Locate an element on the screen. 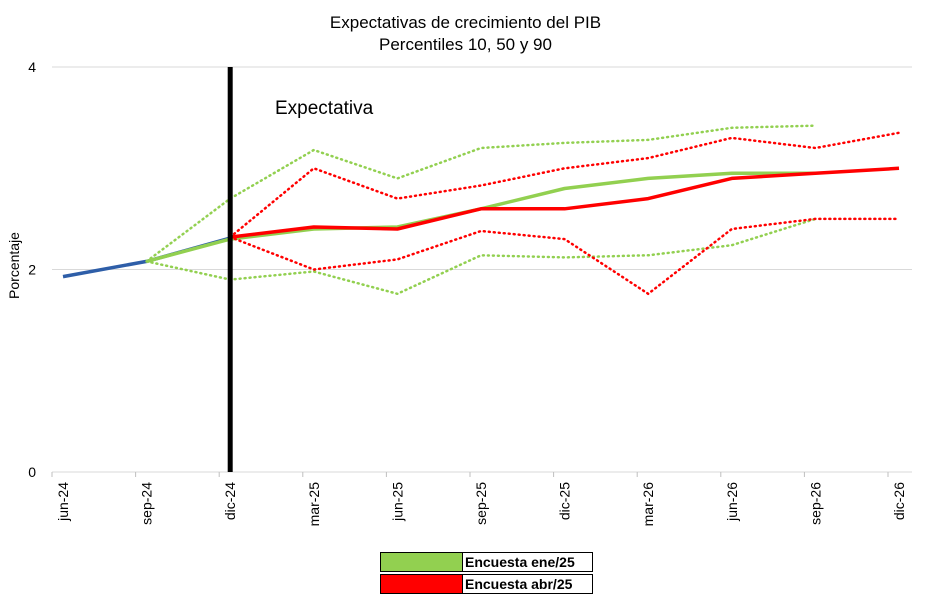  x-tick-label: dic-24 is located at coordinates (230, 501).